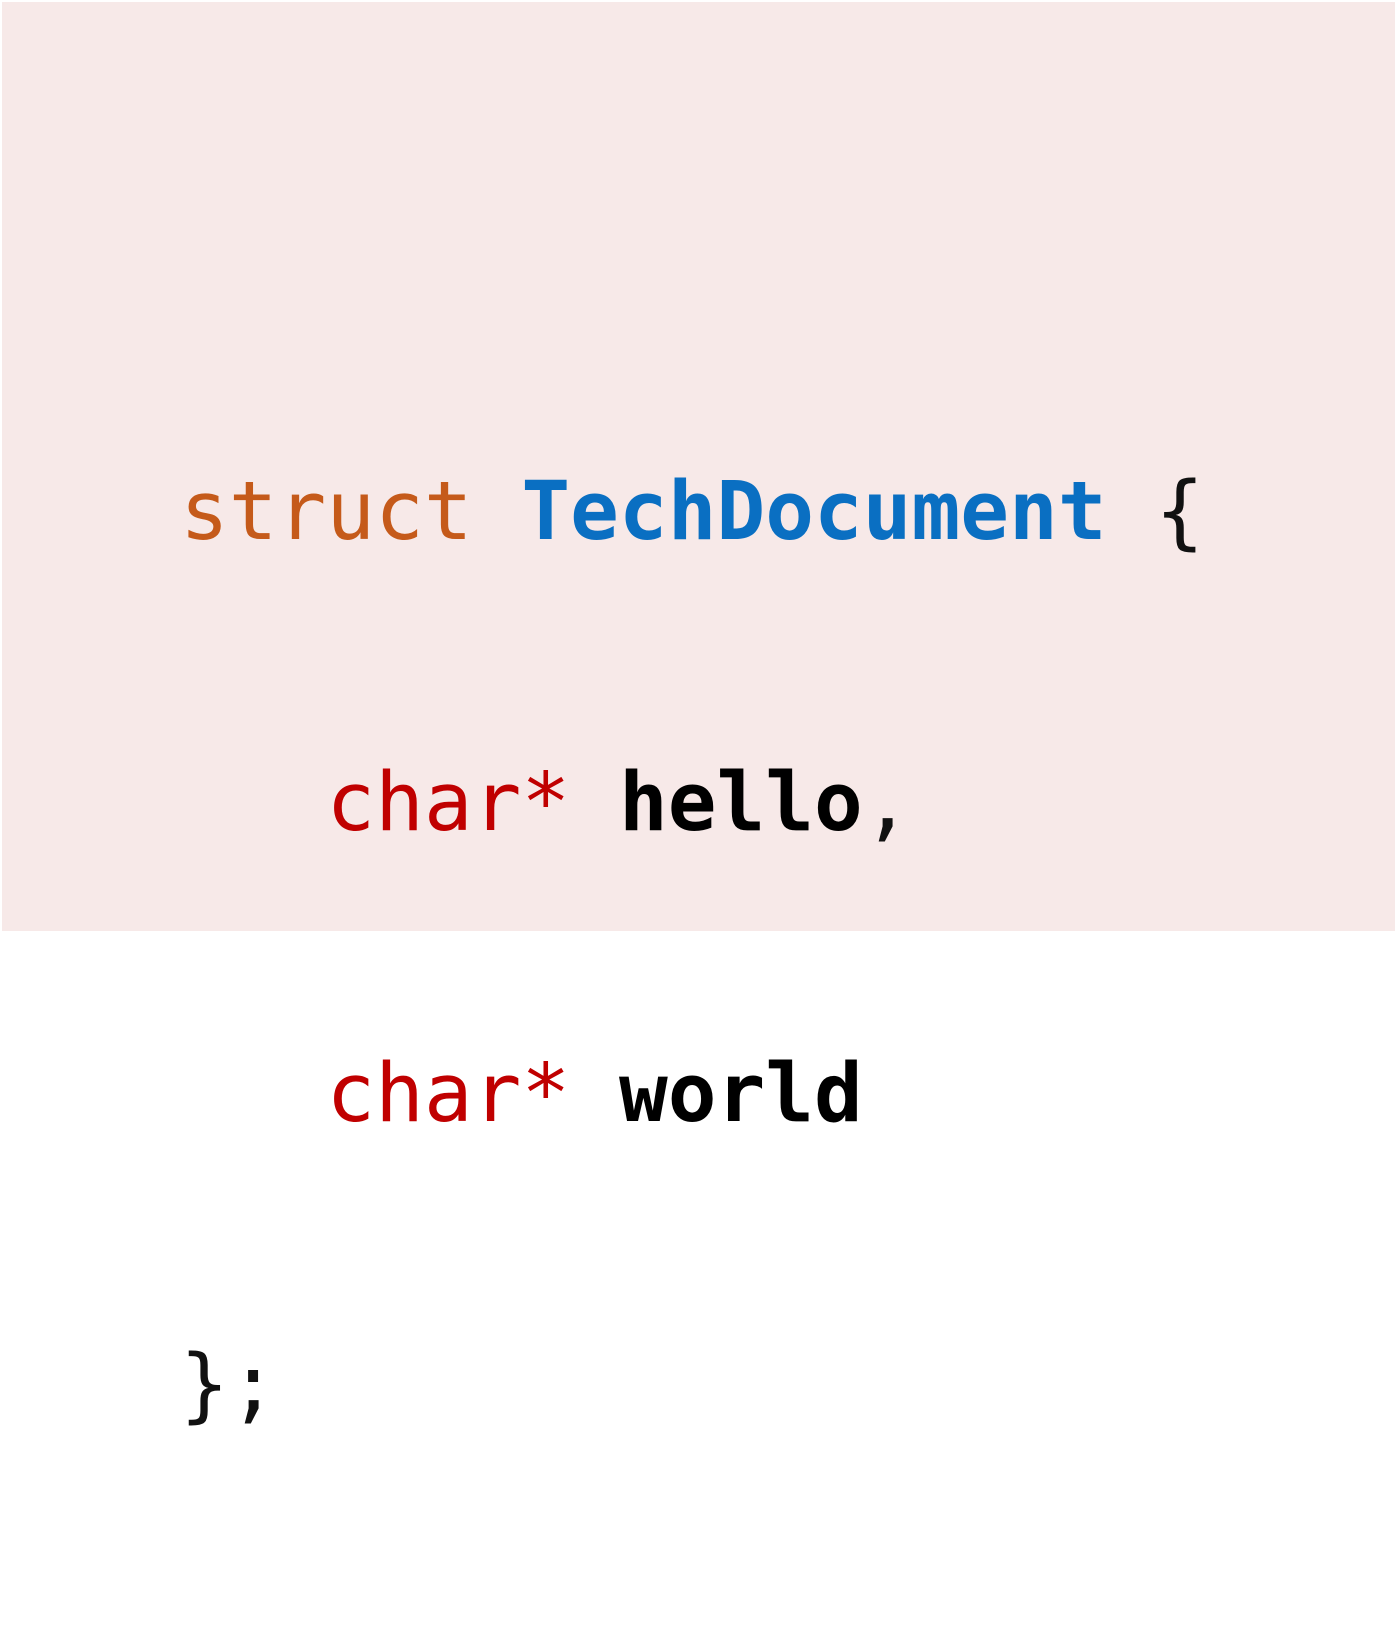  I want to click on struct-name: TechDocument, so click(814, 512).